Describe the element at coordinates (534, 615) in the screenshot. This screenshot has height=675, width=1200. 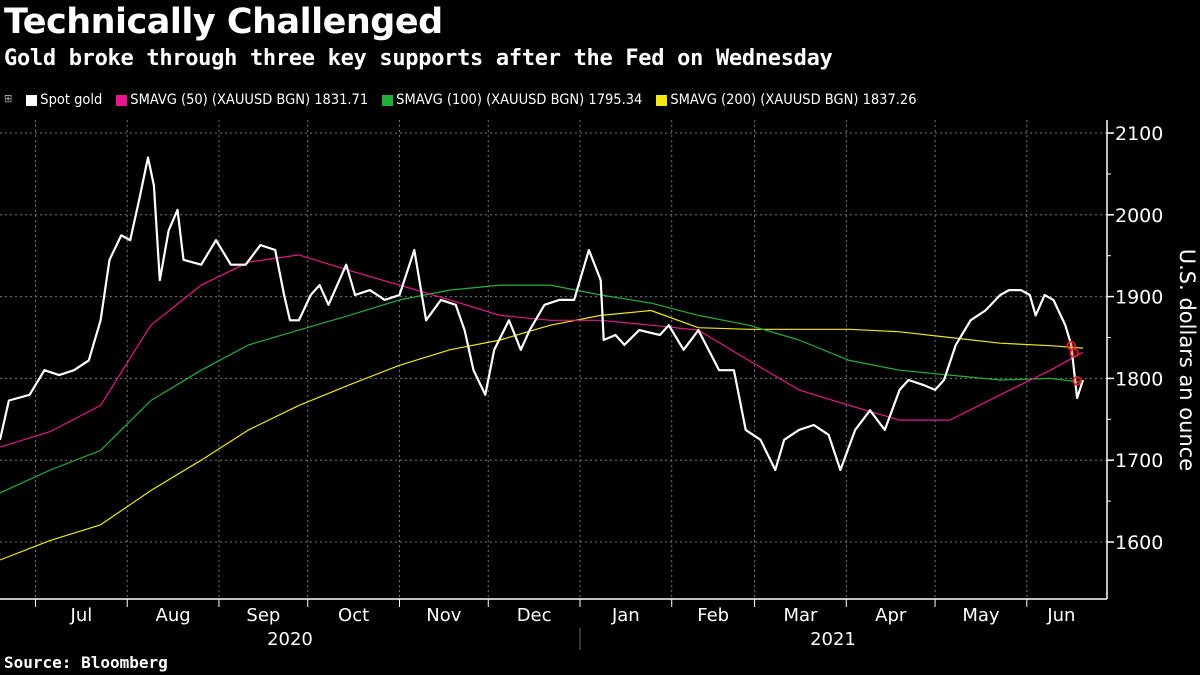
I see `x-tick-label: Dec` at that location.